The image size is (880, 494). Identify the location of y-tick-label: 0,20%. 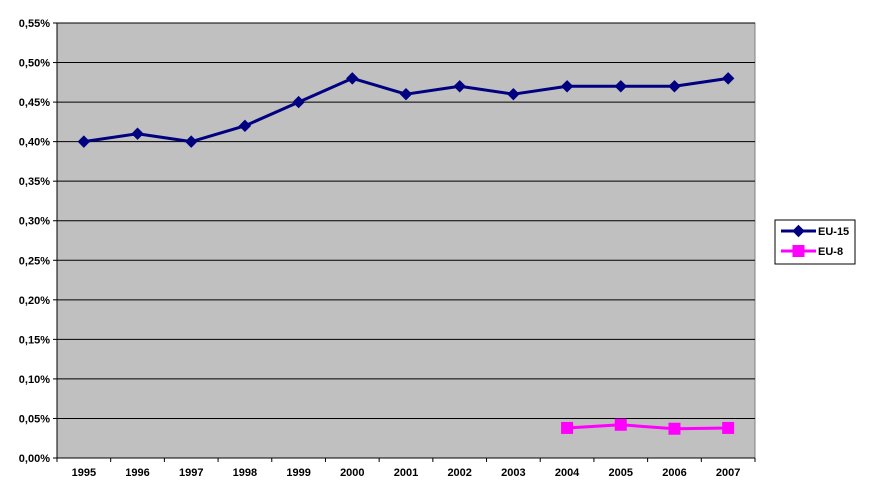
(34, 301).